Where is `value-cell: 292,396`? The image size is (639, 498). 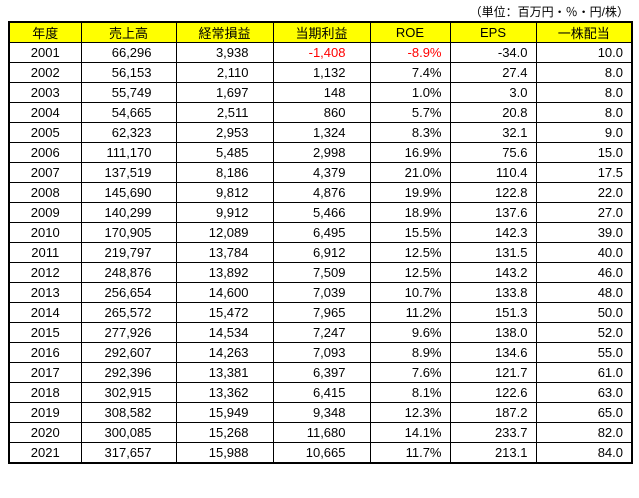
value-cell: 292,396 is located at coordinates (128, 372).